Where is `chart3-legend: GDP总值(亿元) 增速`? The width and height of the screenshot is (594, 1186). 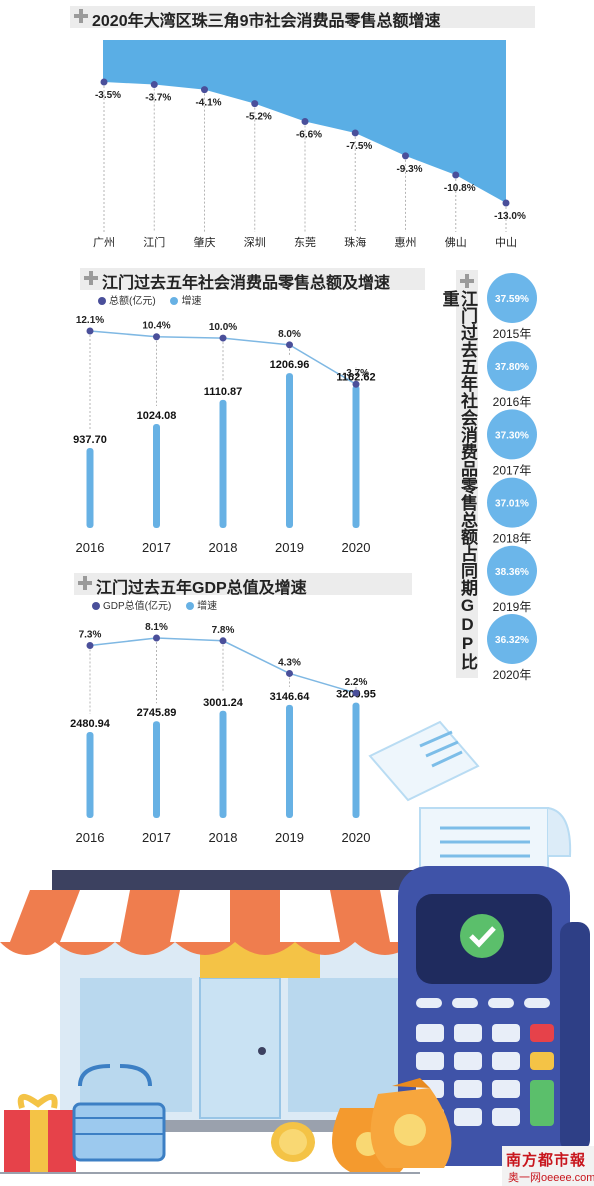 chart3-legend: GDP总值(亿元) 增速 is located at coordinates (160, 604).